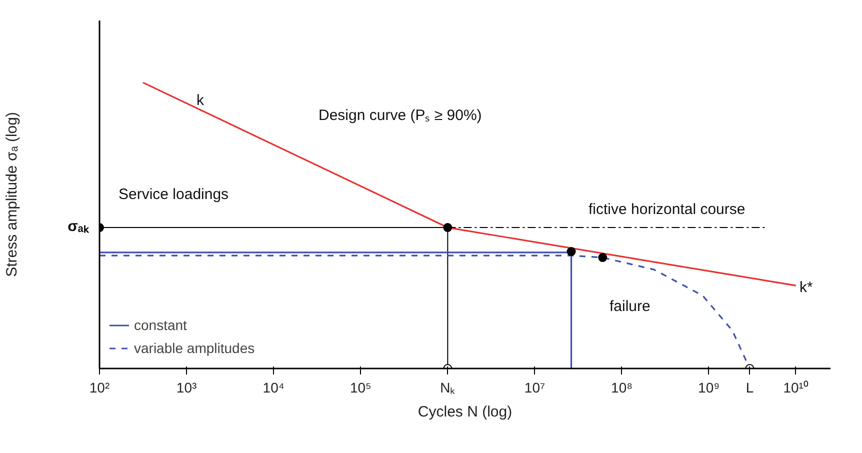  I want to click on x-tick-label: 10⁵, so click(361, 388).